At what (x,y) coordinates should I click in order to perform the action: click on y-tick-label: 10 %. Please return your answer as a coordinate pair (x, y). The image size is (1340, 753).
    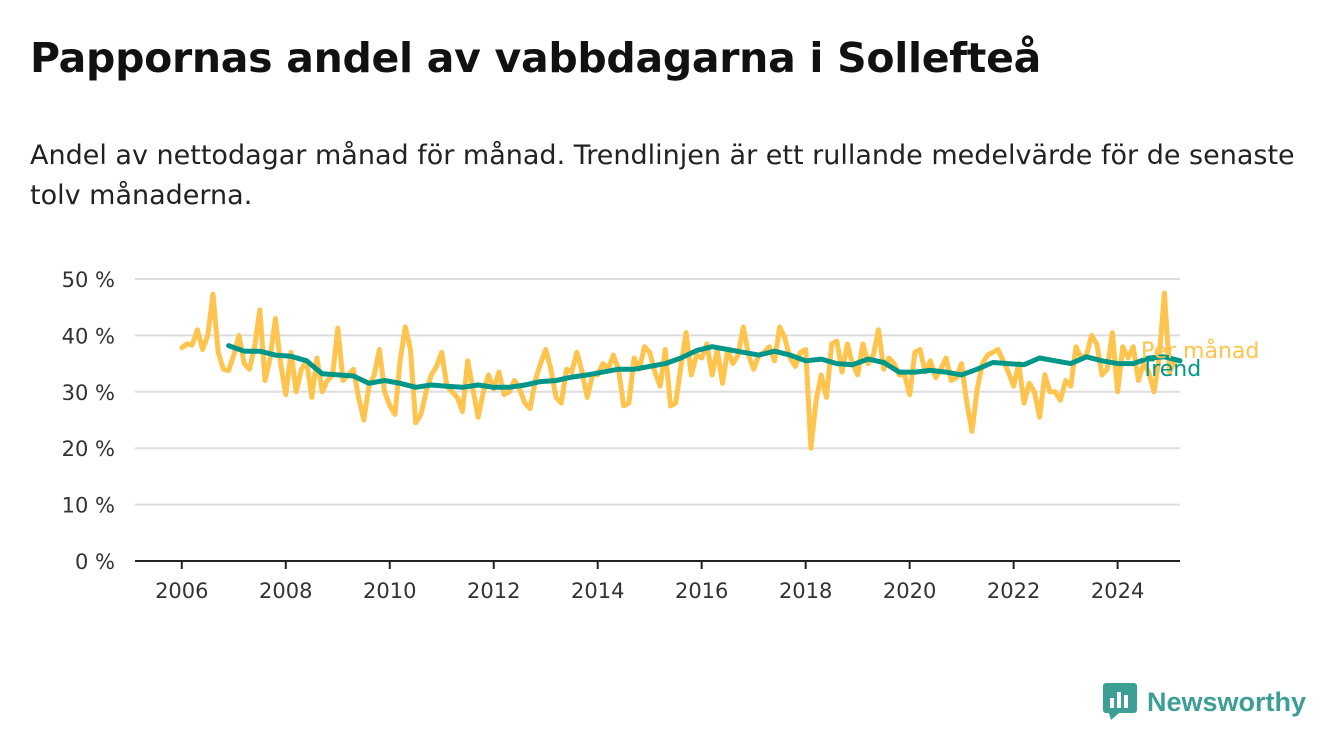
    Looking at the image, I should click on (88, 506).